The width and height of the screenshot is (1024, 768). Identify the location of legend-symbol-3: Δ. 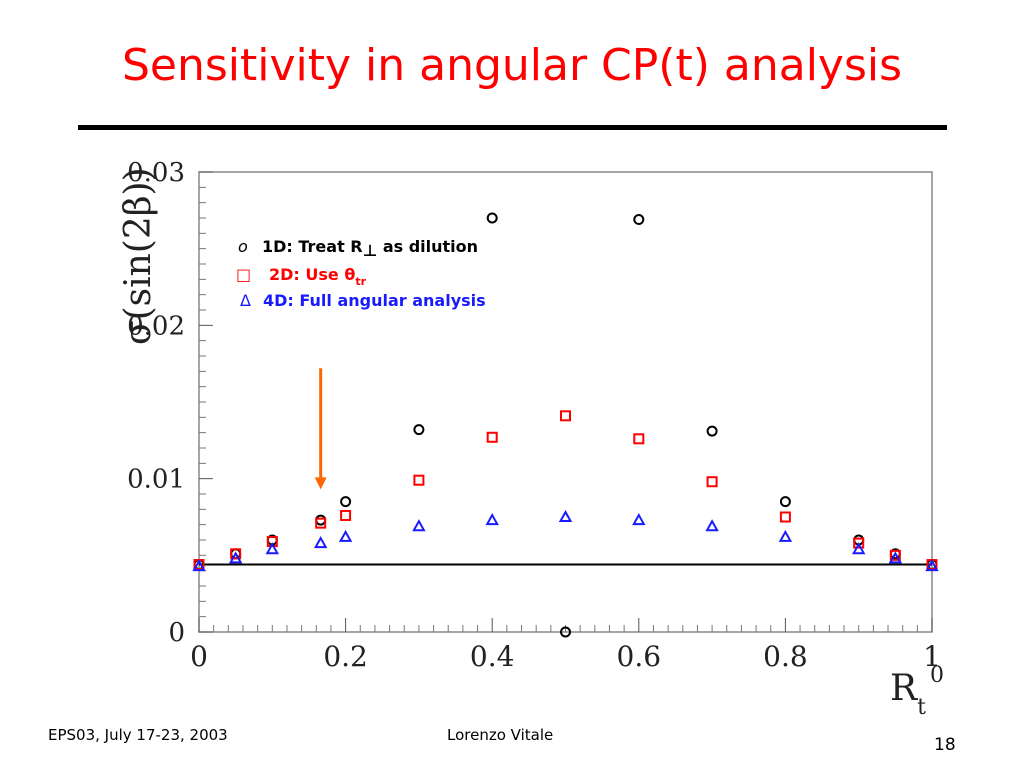
(245, 300).